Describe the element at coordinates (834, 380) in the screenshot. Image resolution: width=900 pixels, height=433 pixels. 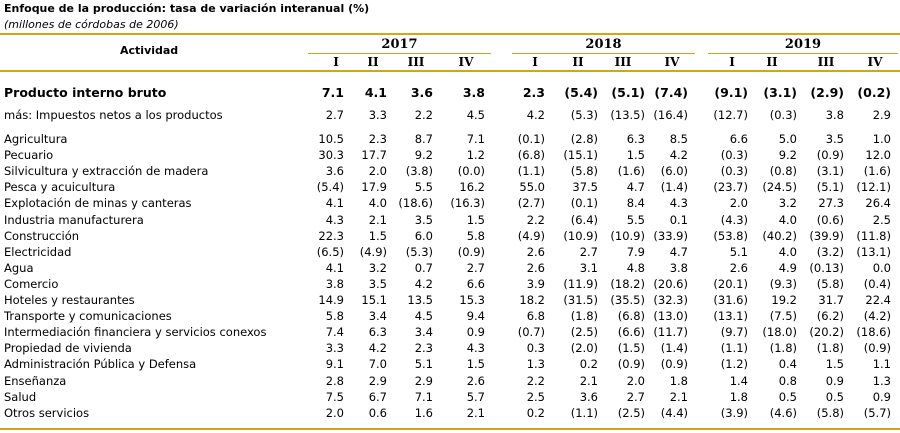
I see `table-cell: 0.9` at that location.